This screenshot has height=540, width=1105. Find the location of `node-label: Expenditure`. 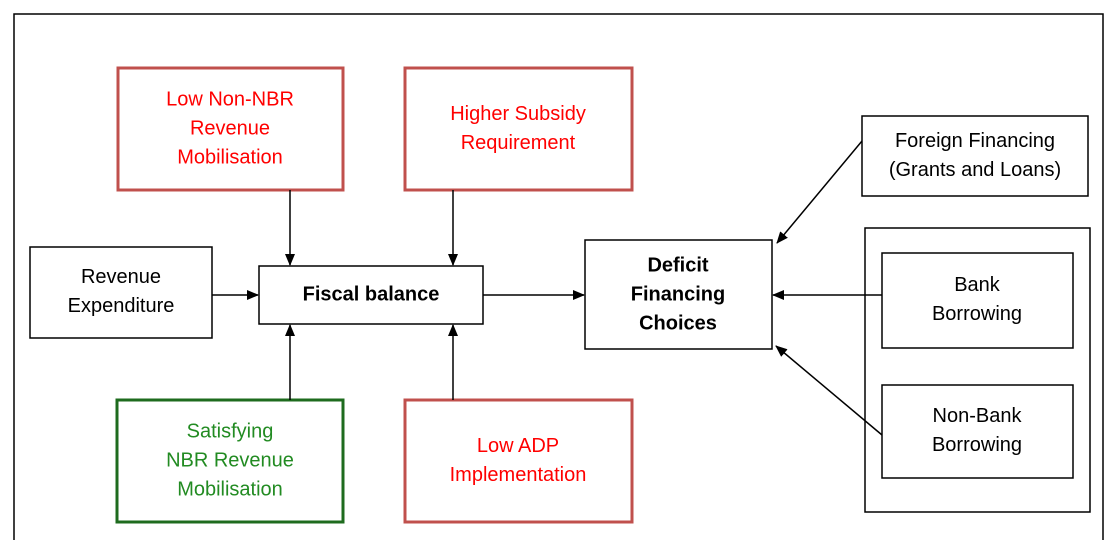

node-label: Expenditure is located at coordinates (121, 306).